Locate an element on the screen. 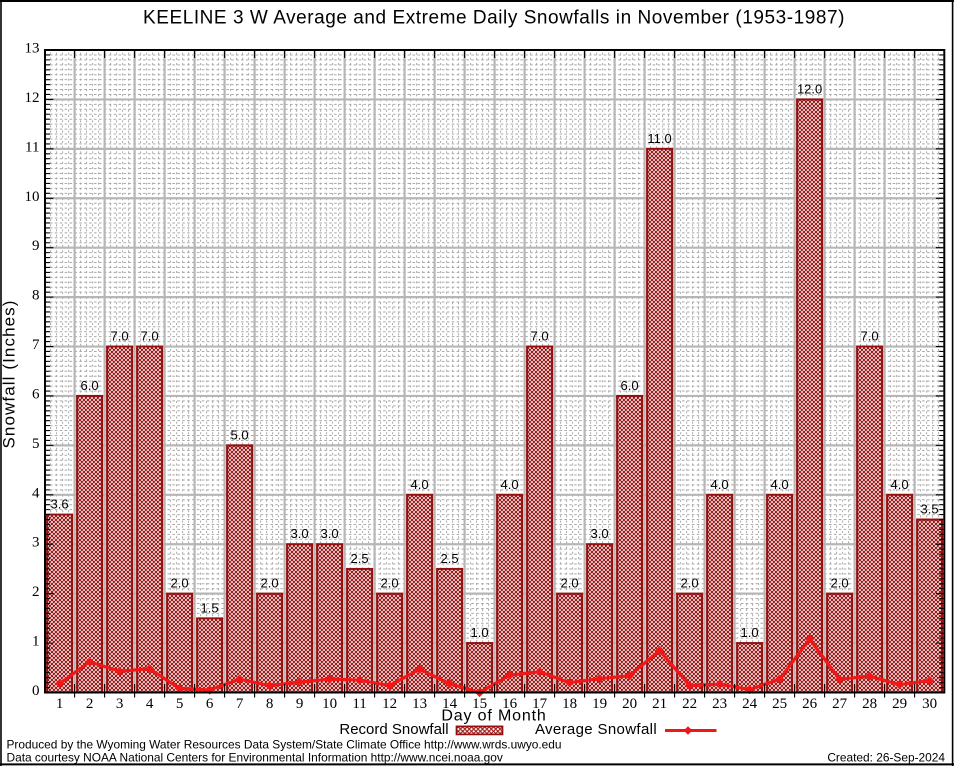 Image resolution: width=954 pixels, height=768 pixels. svg-text: 3.5 is located at coordinates (930, 509).